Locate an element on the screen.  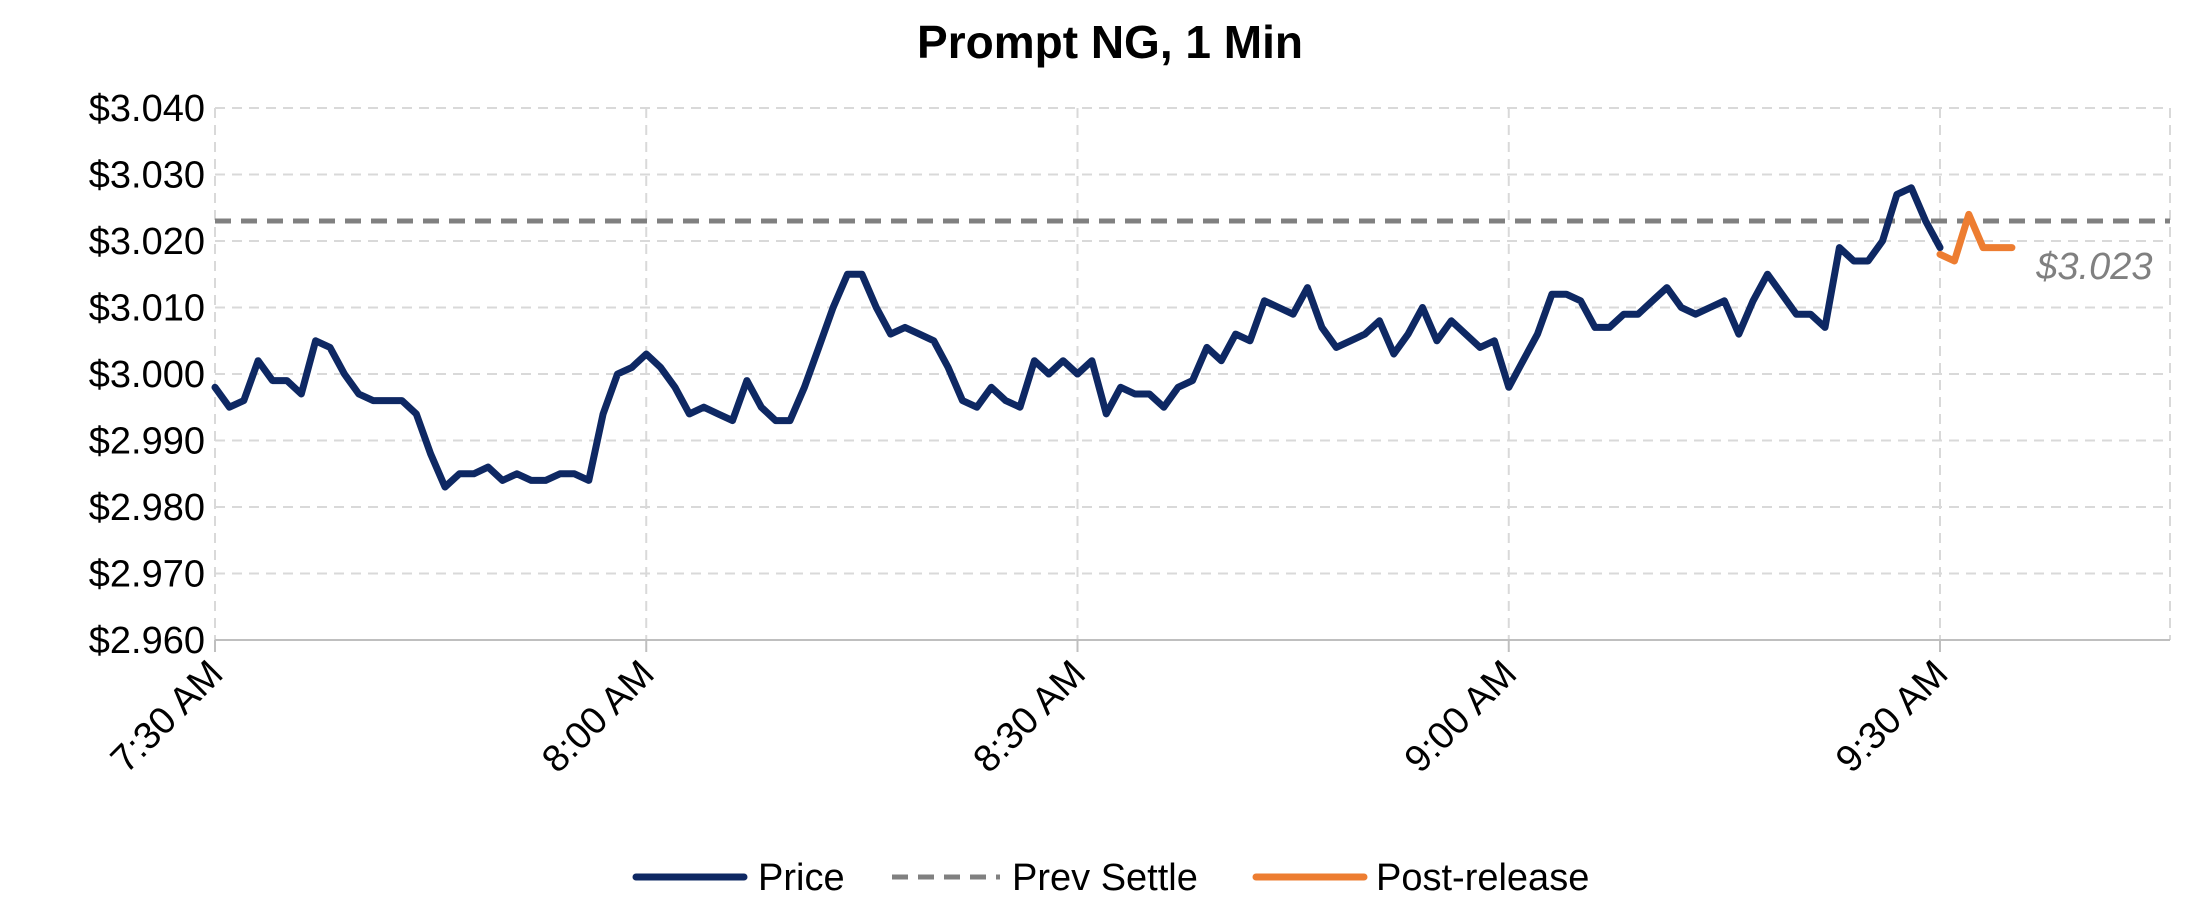
annotations: $3.023 is located at coordinates (2093, 267).